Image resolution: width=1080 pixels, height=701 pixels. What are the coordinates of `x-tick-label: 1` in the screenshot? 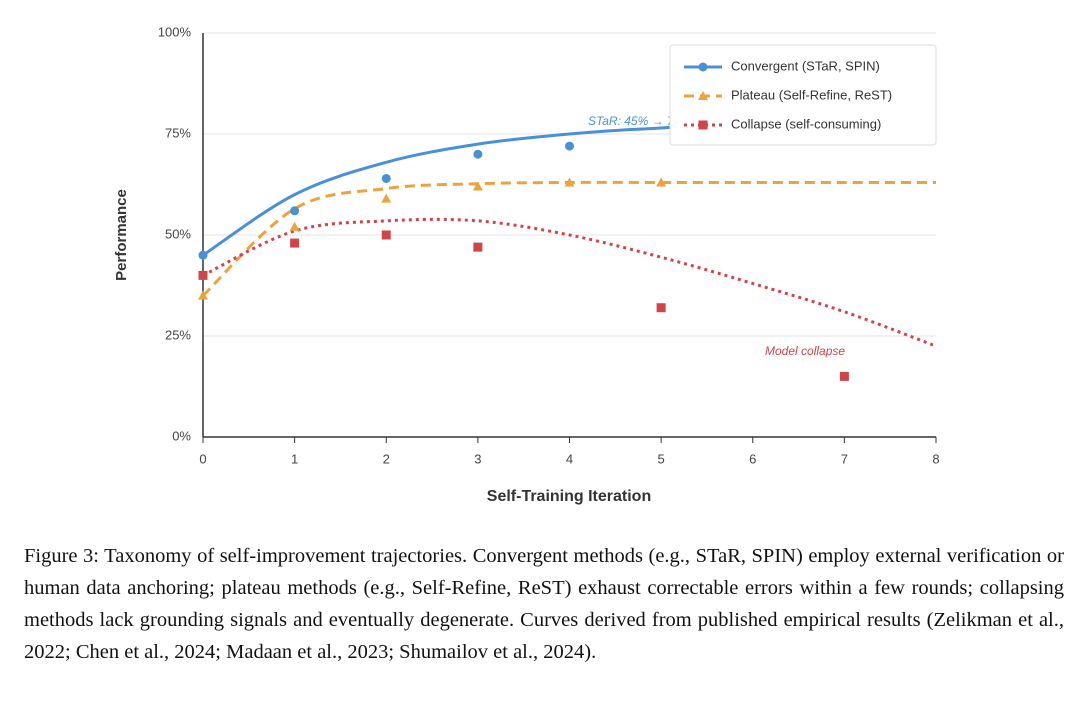 It's located at (294, 458).